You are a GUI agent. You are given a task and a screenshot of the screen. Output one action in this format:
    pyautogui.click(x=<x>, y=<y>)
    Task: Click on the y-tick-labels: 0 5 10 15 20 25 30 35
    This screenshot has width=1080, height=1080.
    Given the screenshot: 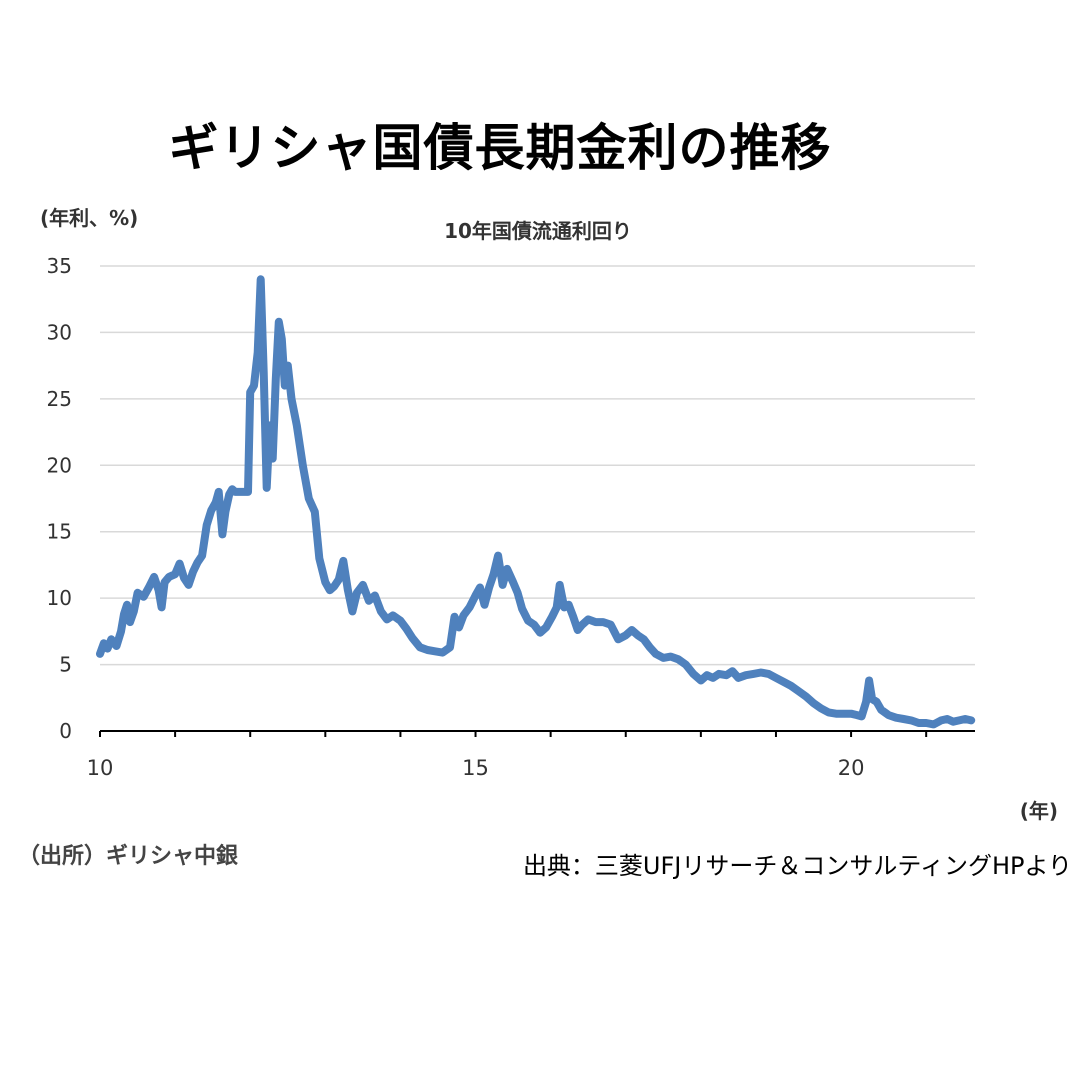 What is the action you would take?
    pyautogui.click(x=59, y=498)
    